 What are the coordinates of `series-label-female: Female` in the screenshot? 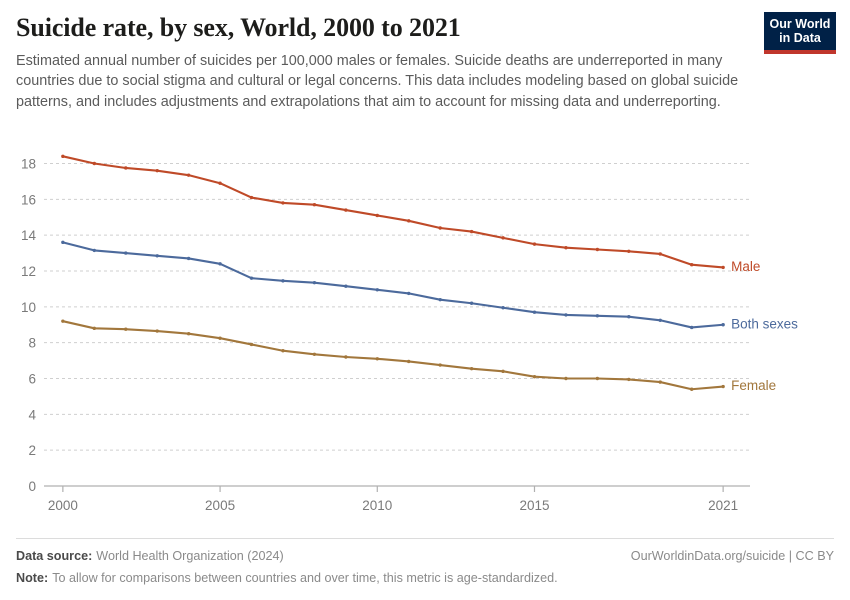 It's located at (753, 385).